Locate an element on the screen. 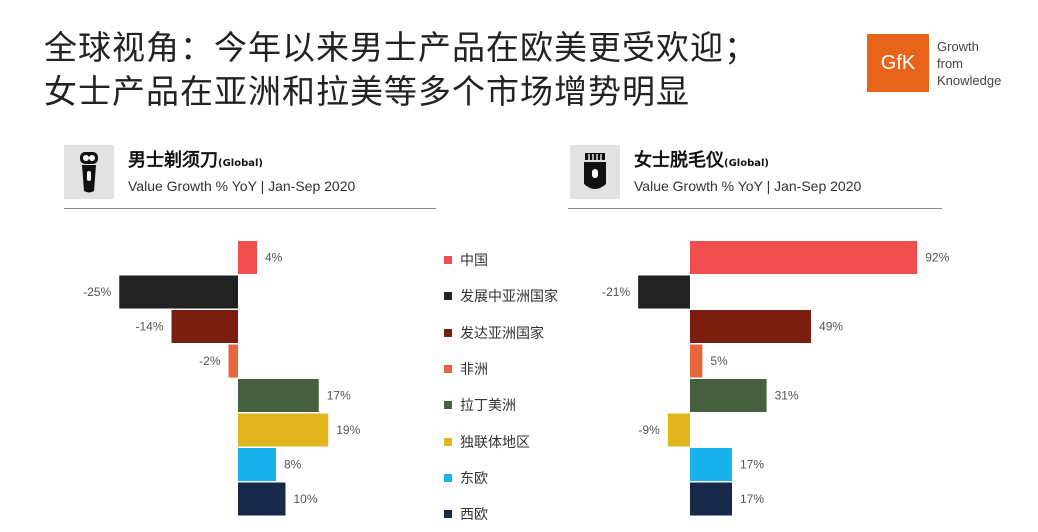 The width and height of the screenshot is (1038, 532). data-label: 31% is located at coordinates (787, 396).